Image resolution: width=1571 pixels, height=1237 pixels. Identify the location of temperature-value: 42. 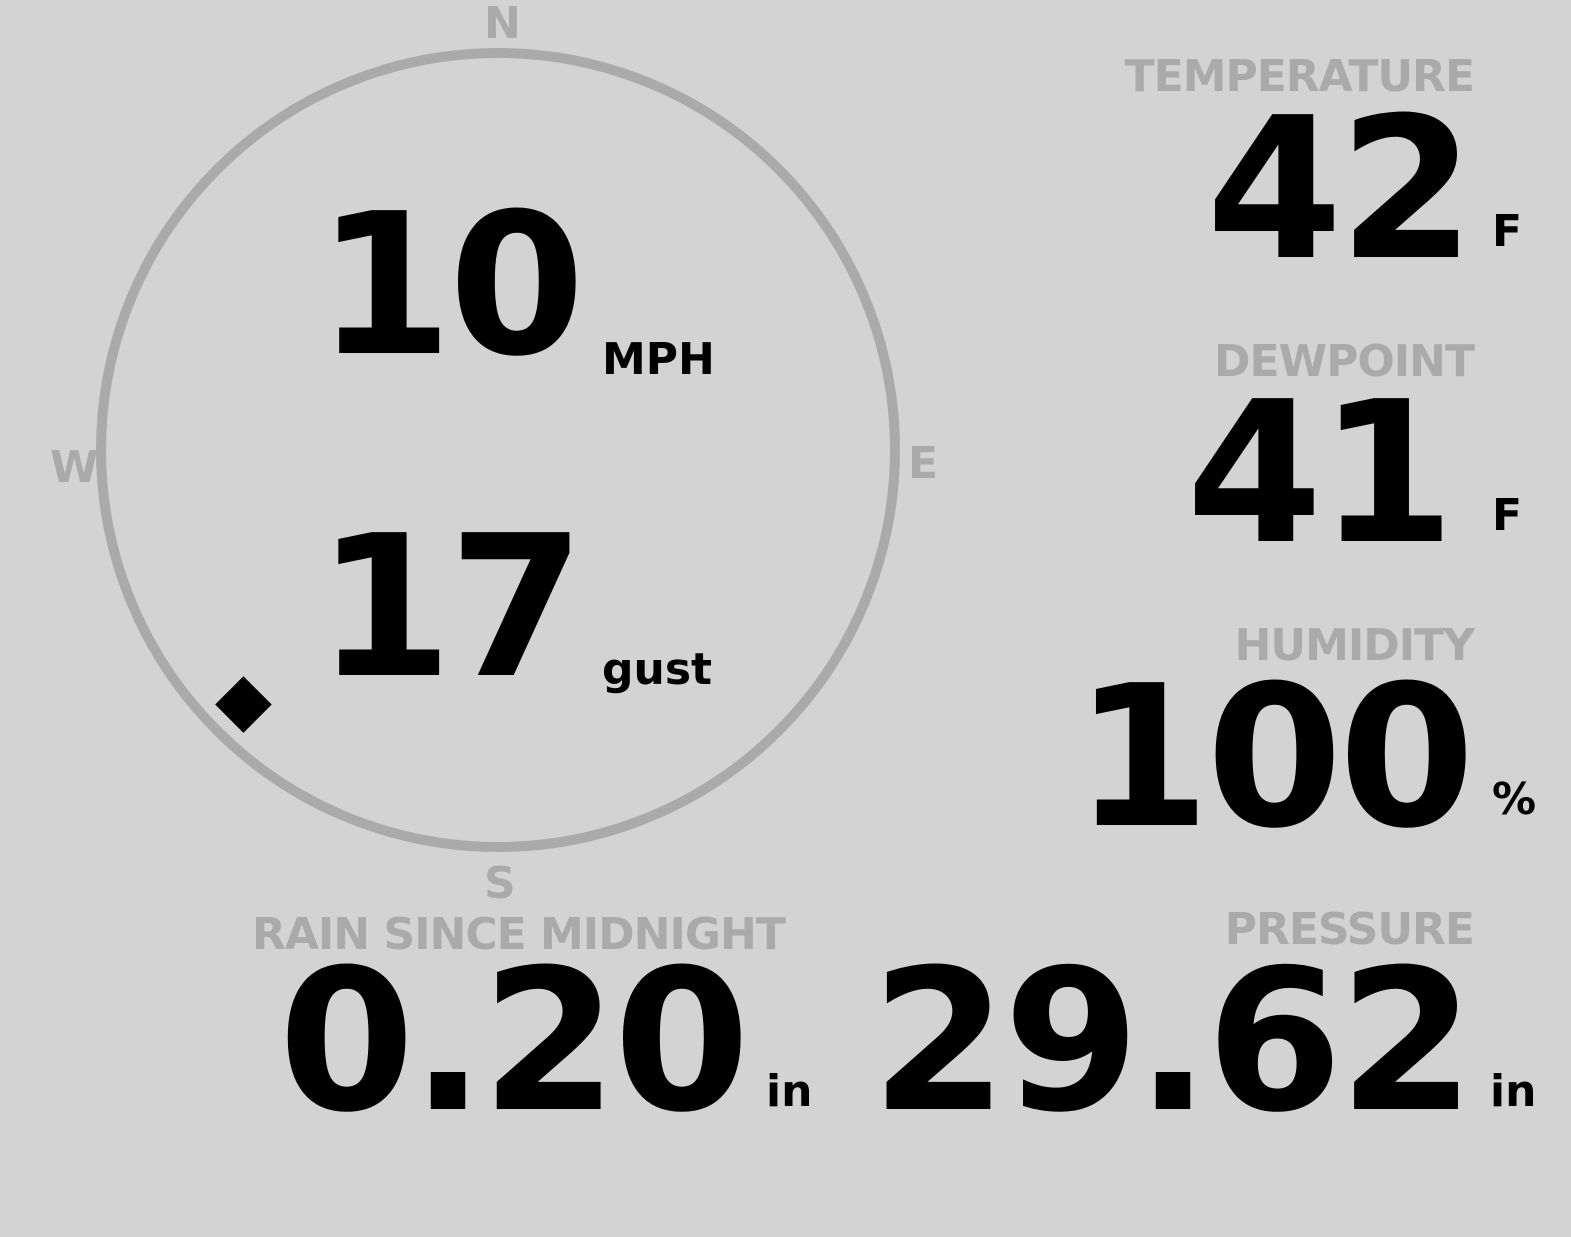
(1340, 190).